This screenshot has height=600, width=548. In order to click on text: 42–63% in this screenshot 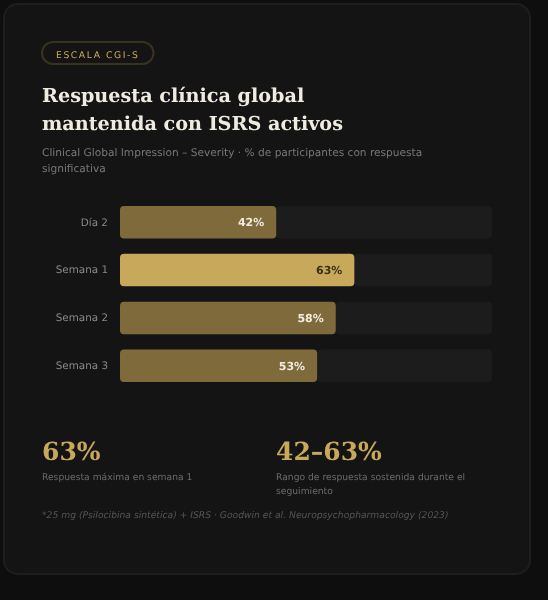, I will do `click(329, 451)`.